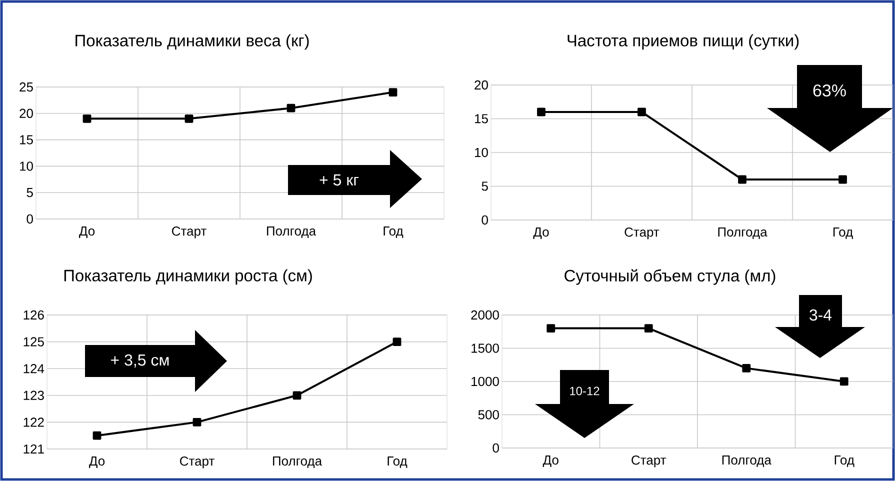 The width and height of the screenshot is (895, 481). What do you see at coordinates (192, 42) in the screenshot?
I see `chart-title: Показатель динамики веса (кг)` at bounding box center [192, 42].